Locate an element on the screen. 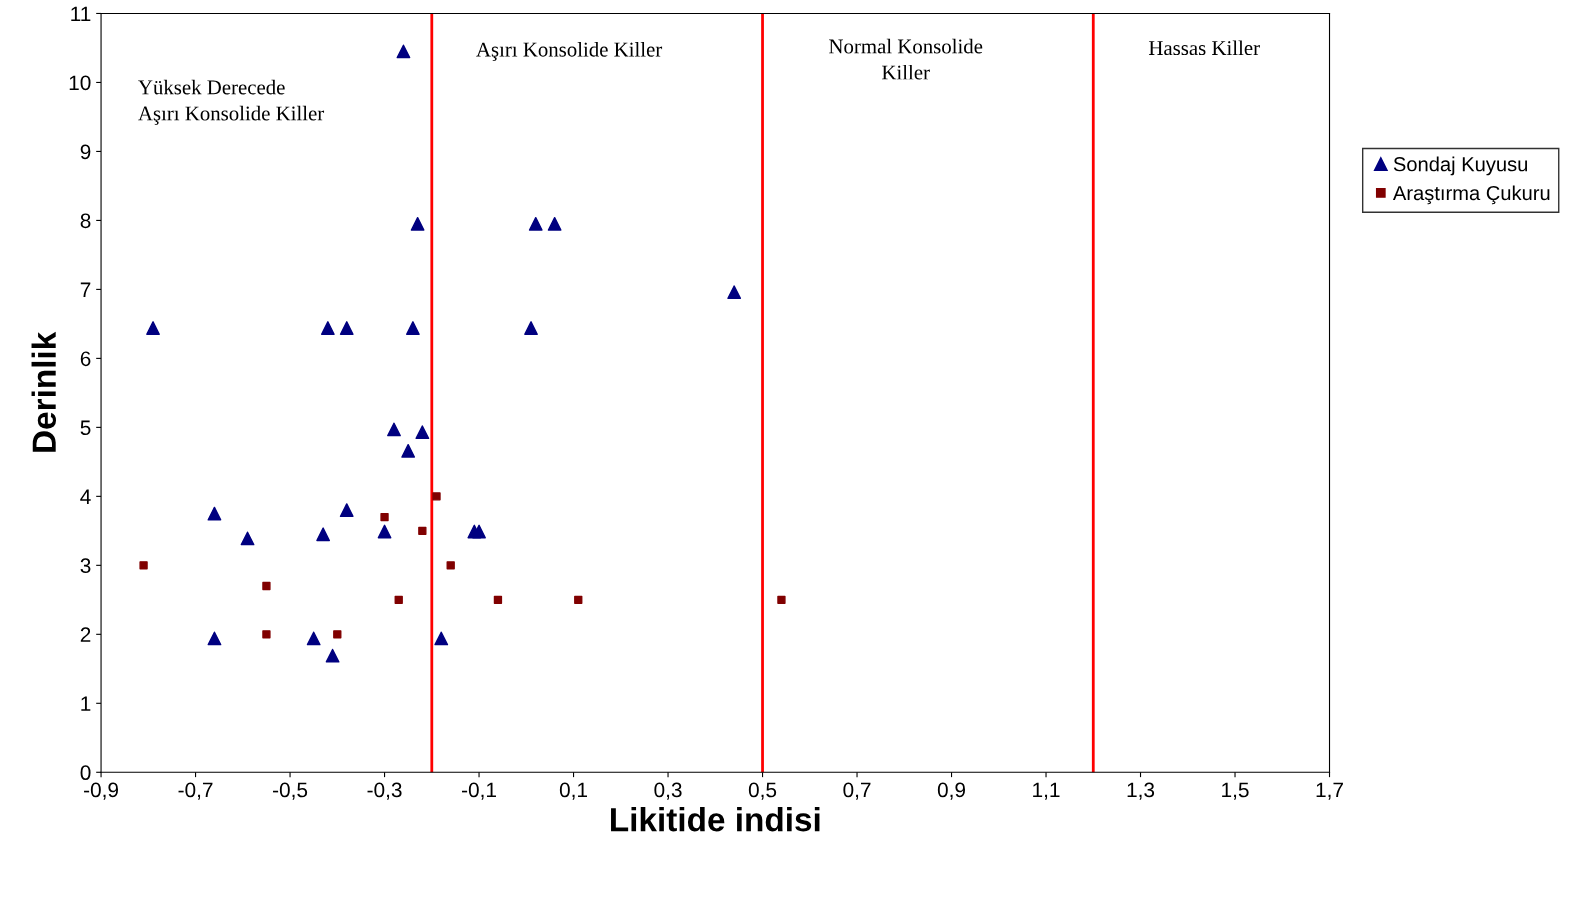 This screenshot has height=898, width=1579. y-tick-label: 0 is located at coordinates (85, 773).